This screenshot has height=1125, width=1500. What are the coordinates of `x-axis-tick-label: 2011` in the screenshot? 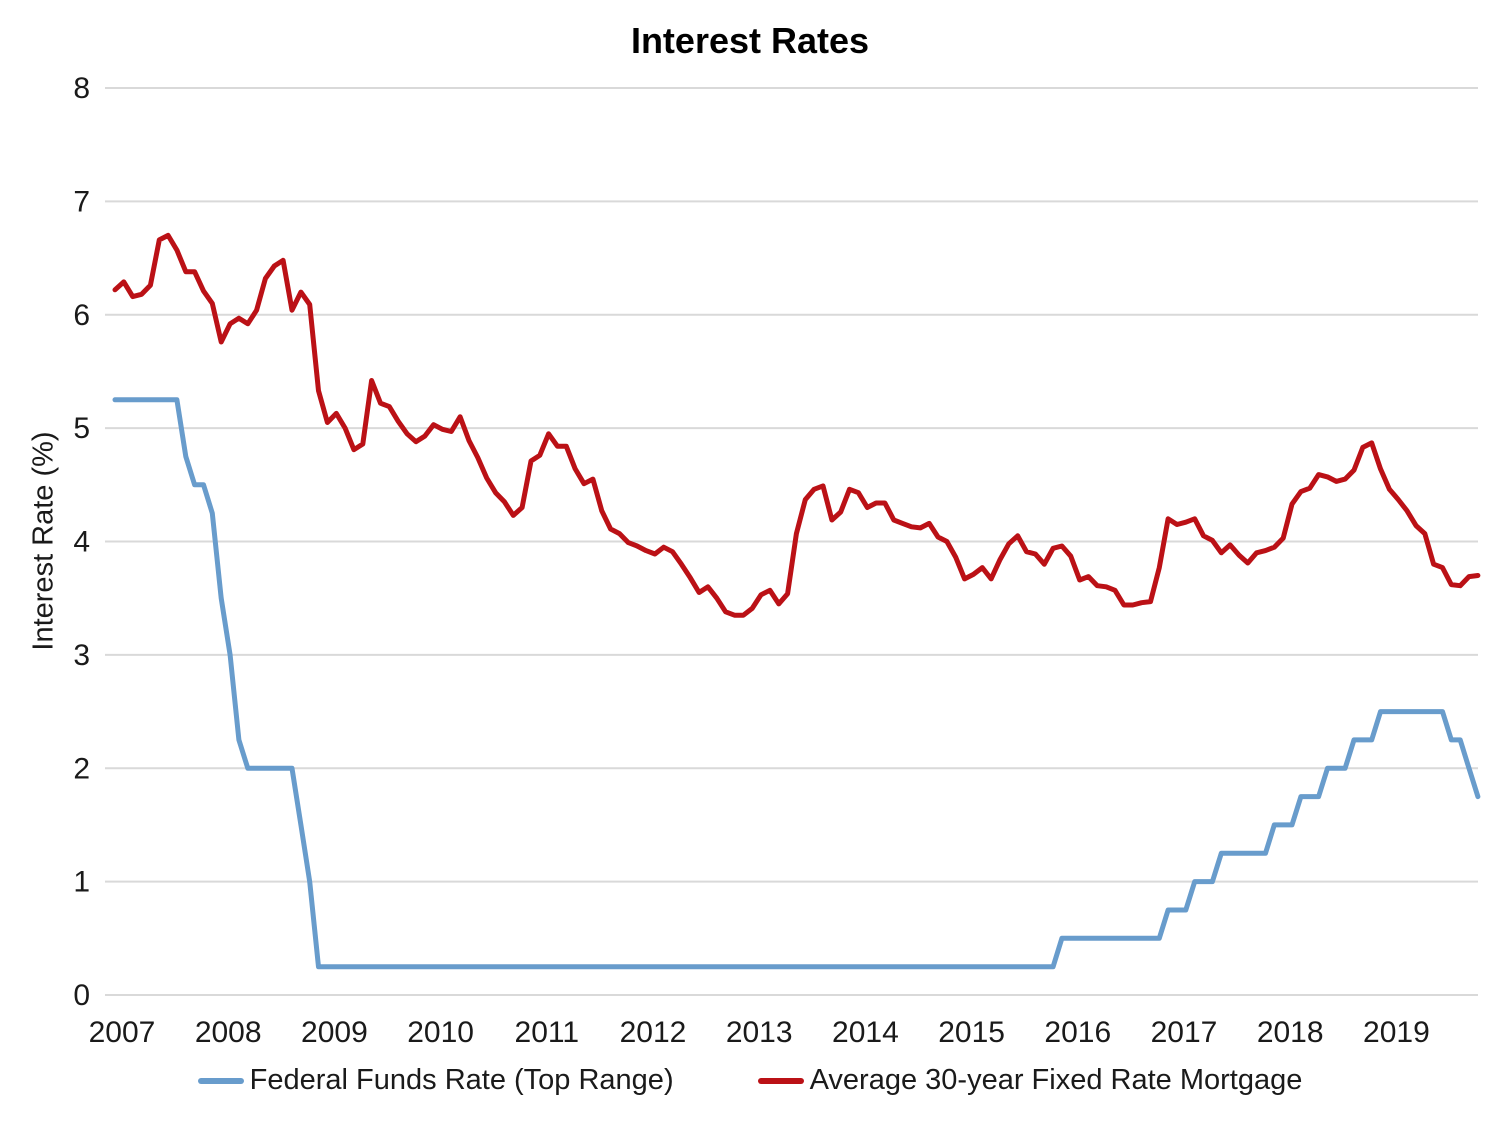 It's located at (547, 1032).